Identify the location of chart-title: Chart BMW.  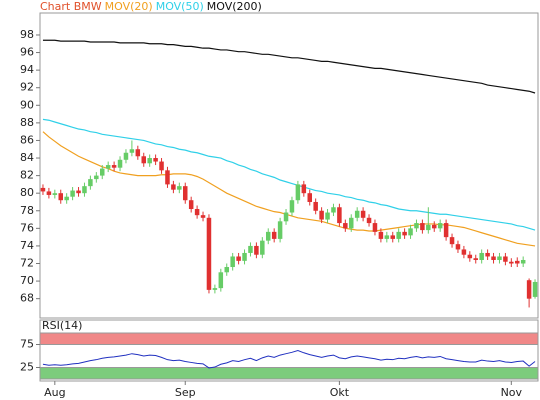
(71, 6).